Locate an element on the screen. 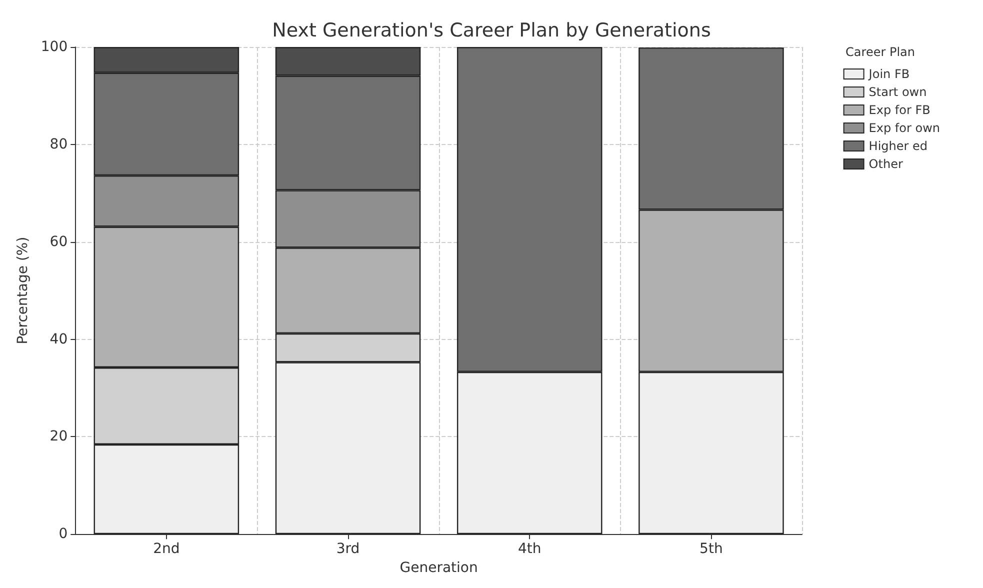 This screenshot has width=983, height=588. legend-label: Exp for own is located at coordinates (904, 128).